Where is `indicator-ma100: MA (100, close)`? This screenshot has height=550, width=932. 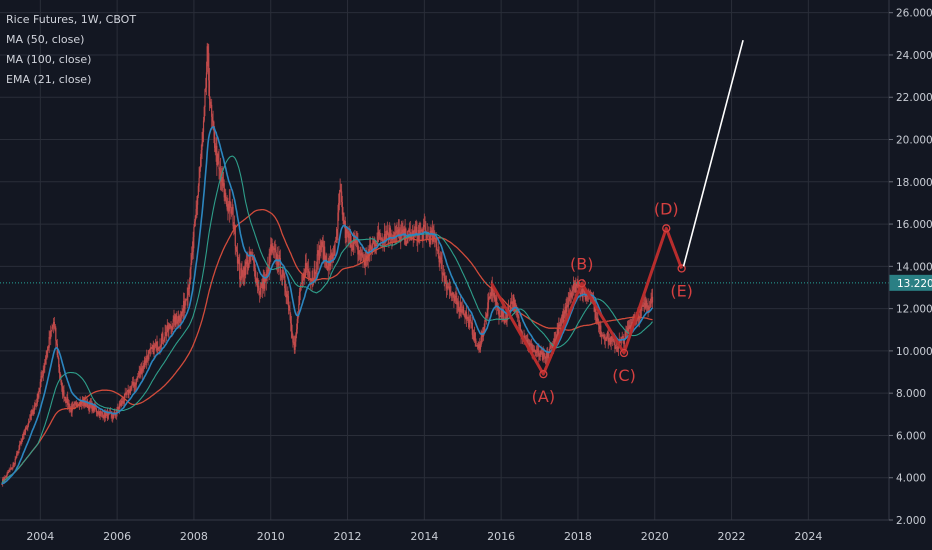
indicator-ma100: MA (100, close) is located at coordinates (49, 59).